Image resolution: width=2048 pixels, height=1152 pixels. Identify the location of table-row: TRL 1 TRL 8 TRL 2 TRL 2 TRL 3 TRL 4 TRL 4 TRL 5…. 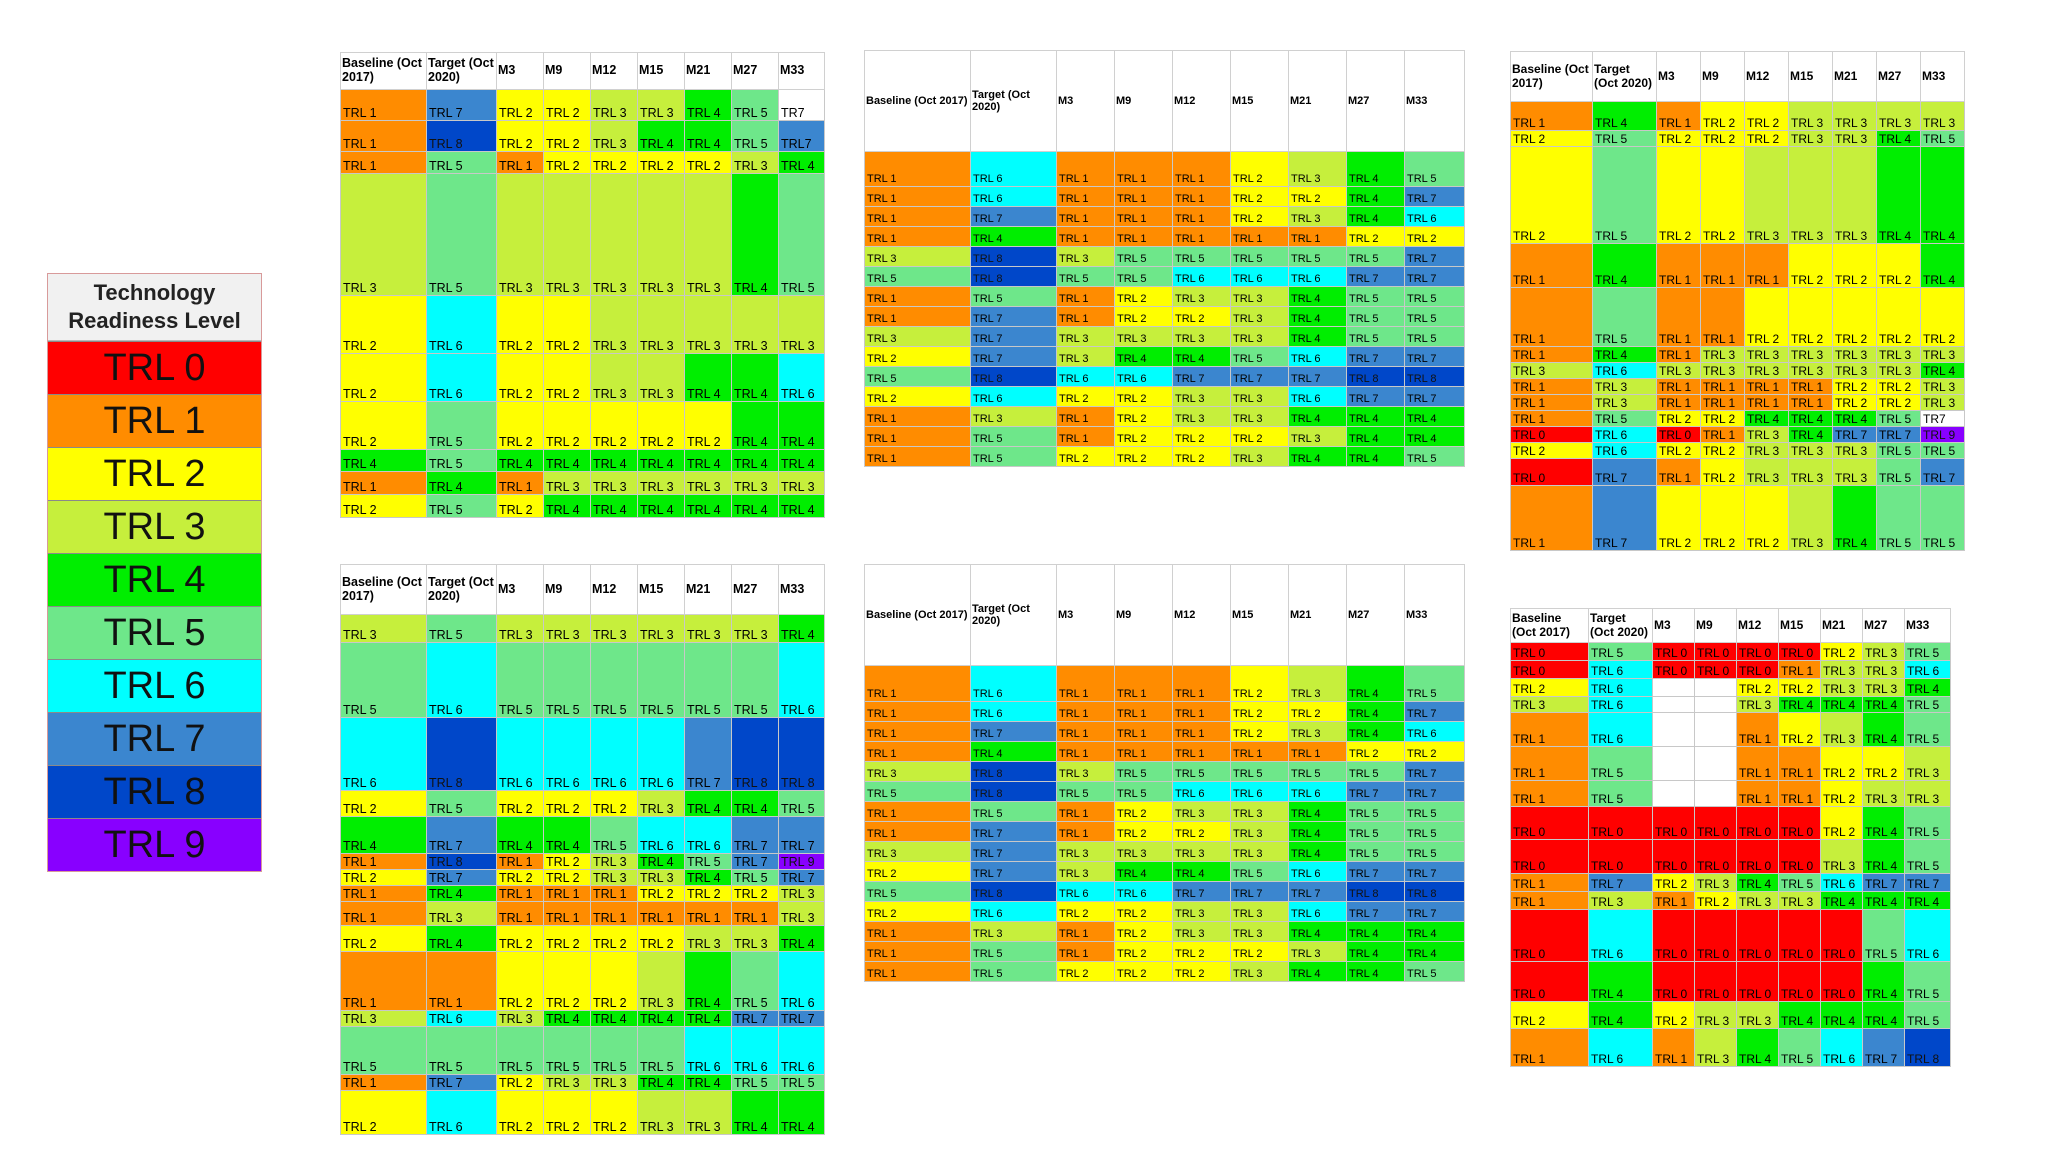
(582, 136).